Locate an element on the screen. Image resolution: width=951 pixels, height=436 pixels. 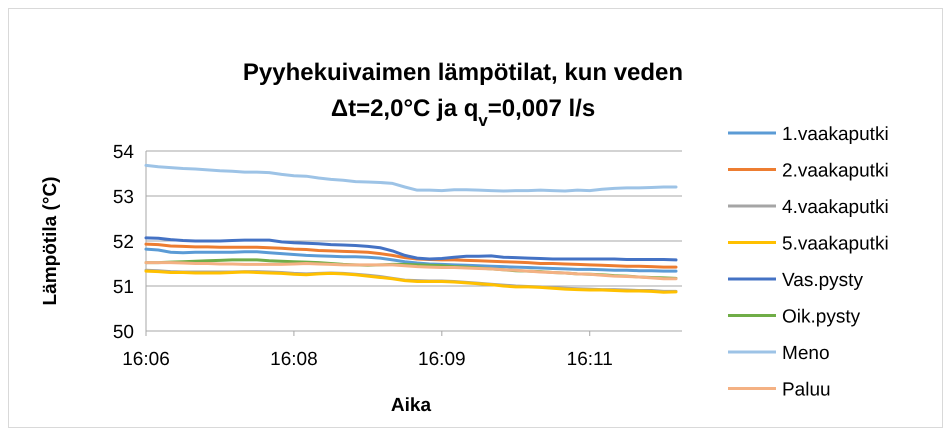
legend-label: Oik.pysty is located at coordinates (821, 317).